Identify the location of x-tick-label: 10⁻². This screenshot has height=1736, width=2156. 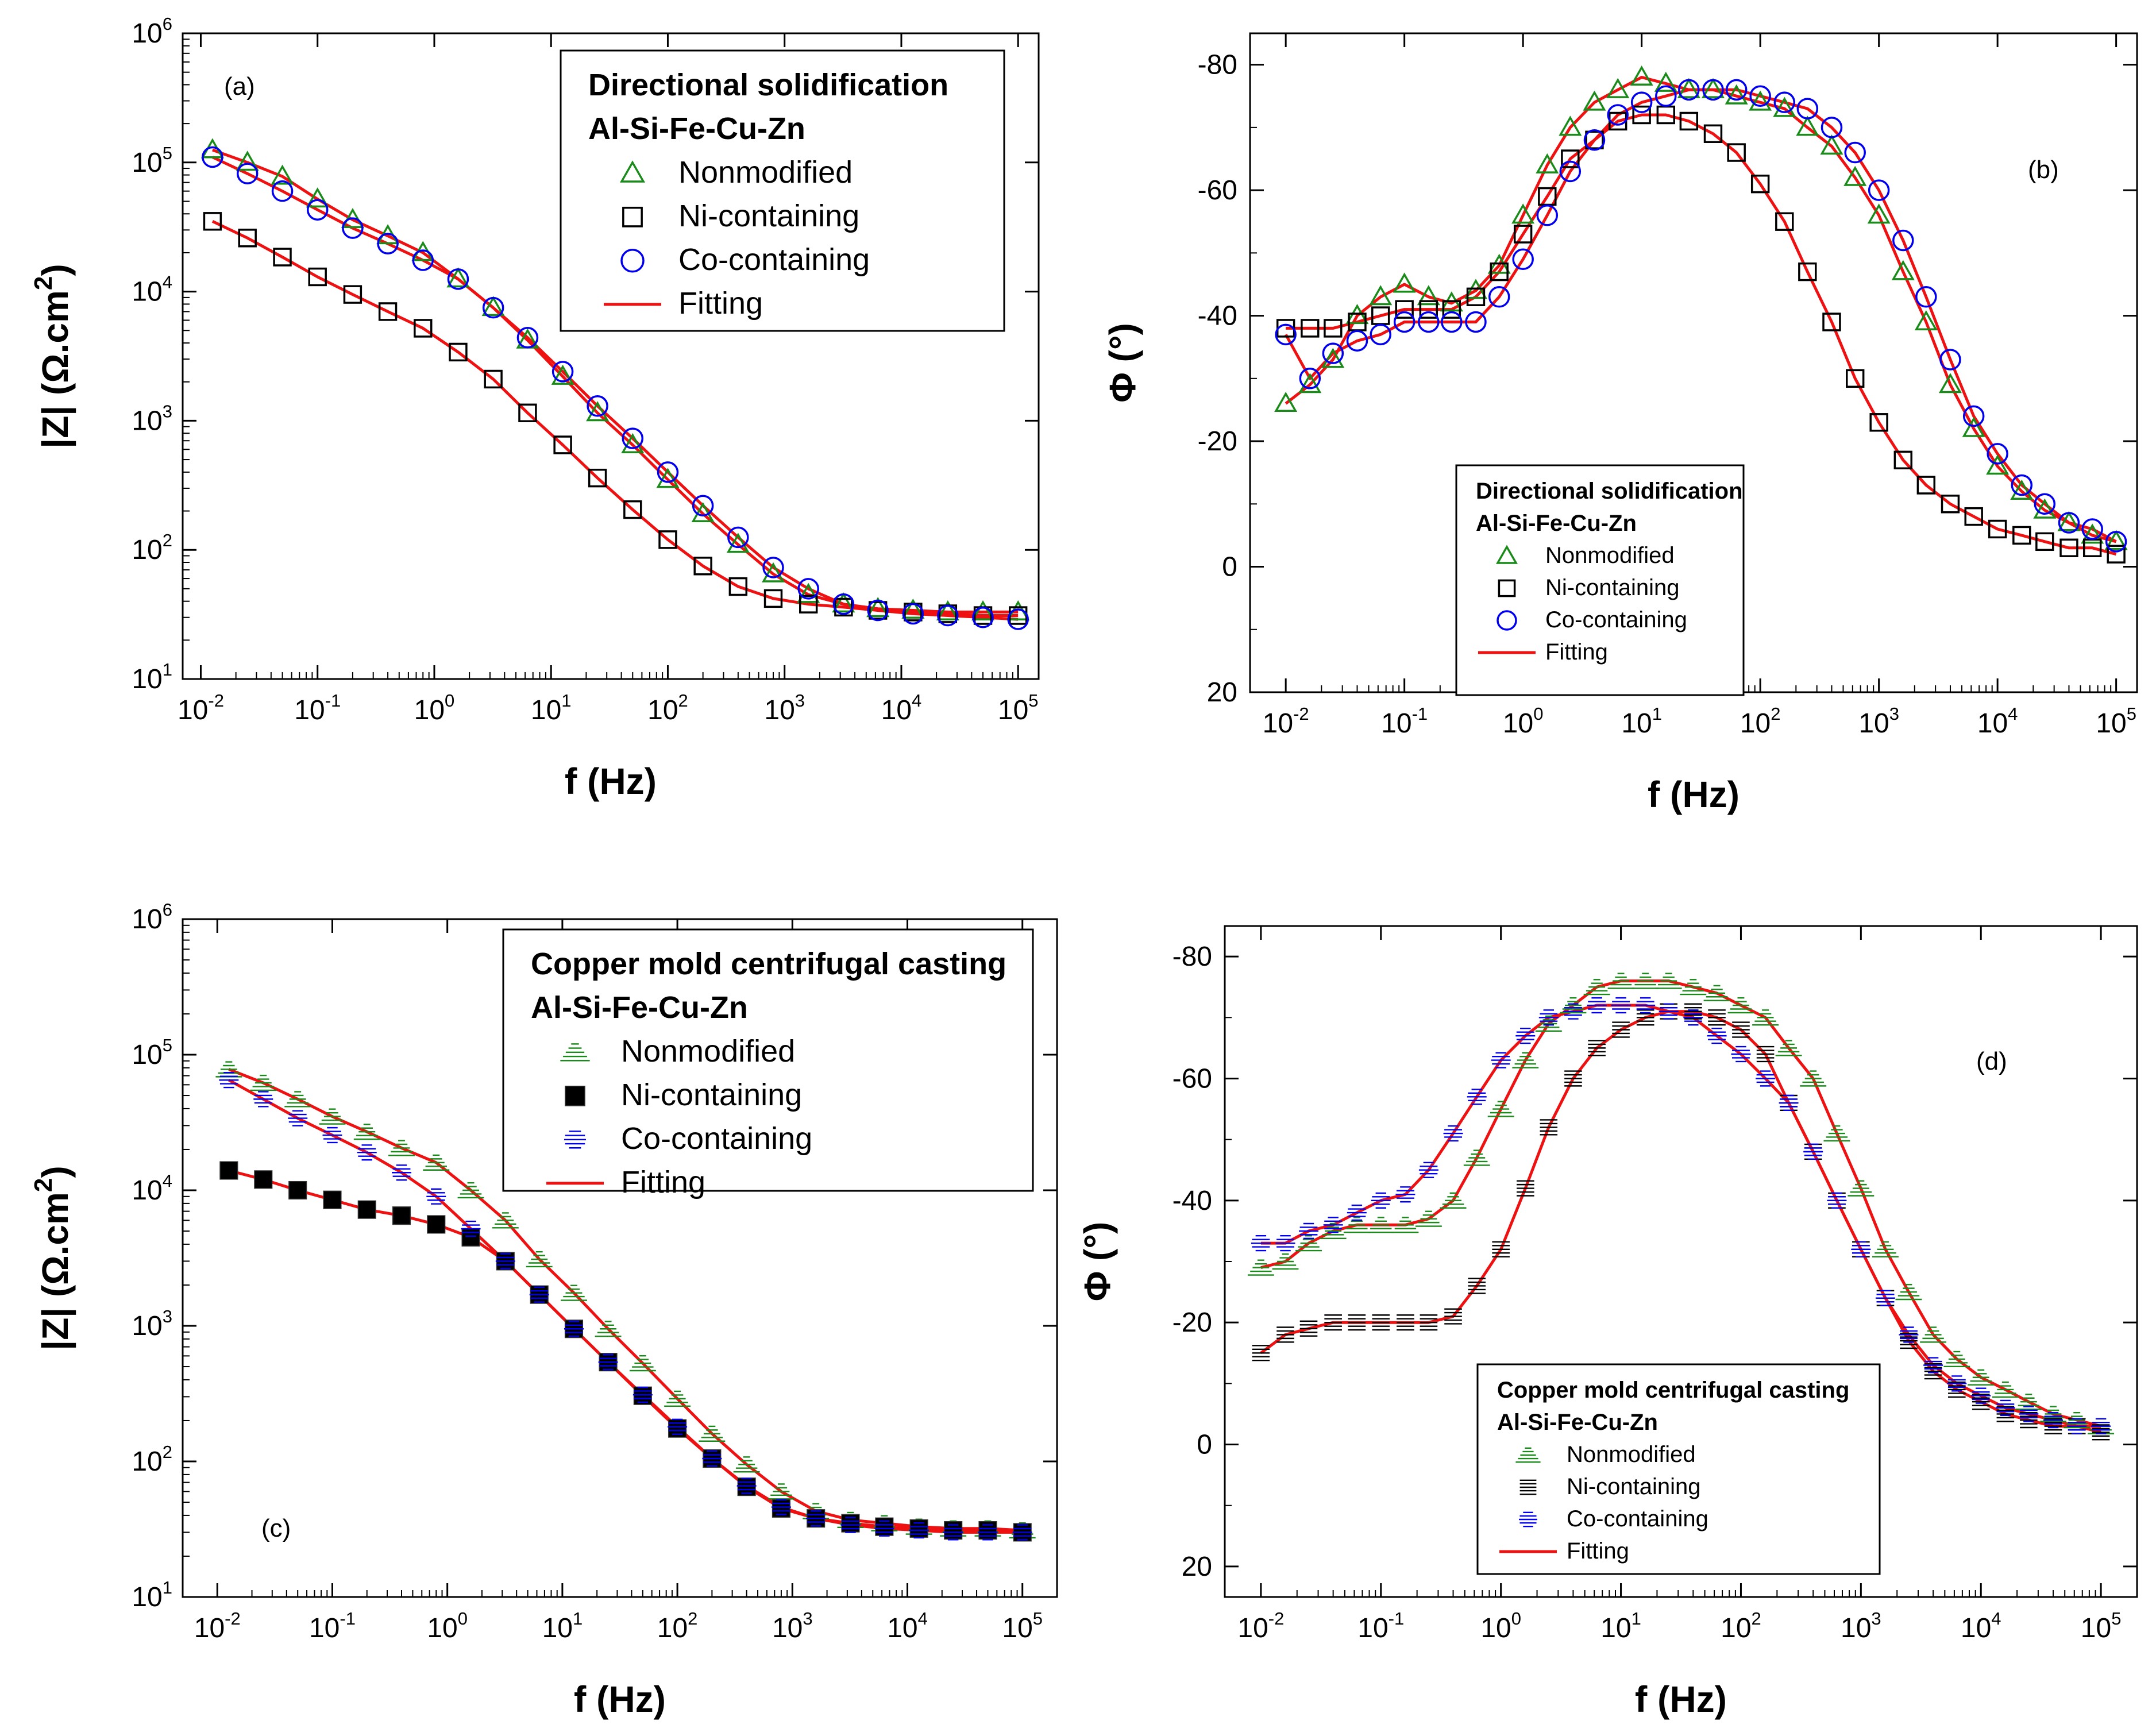
(217, 1626).